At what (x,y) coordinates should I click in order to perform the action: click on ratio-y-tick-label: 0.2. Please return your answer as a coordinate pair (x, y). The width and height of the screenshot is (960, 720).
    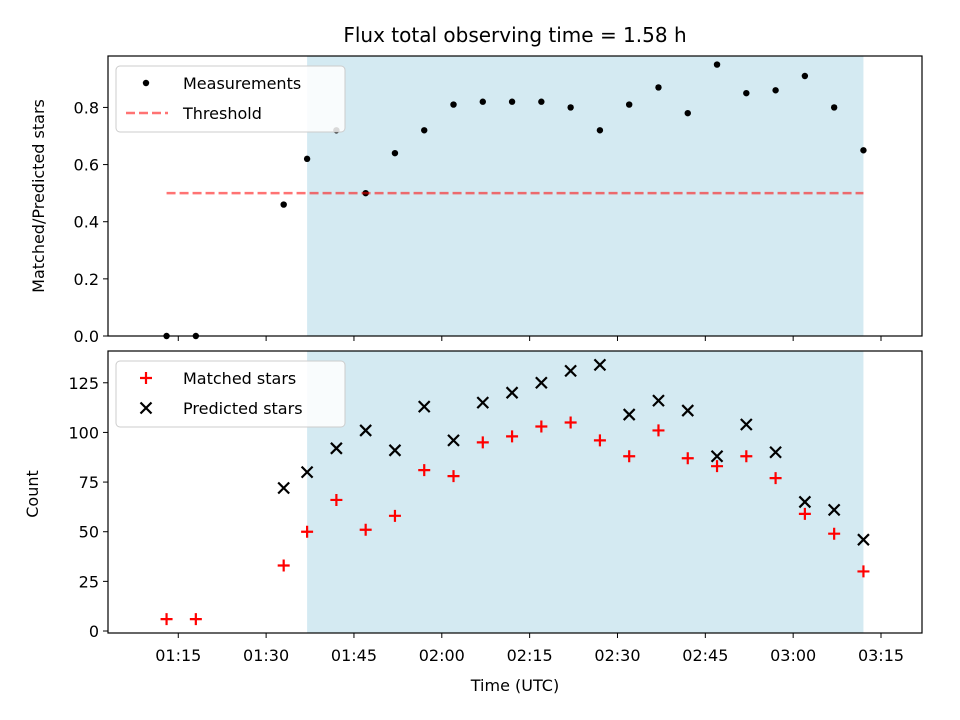
    Looking at the image, I should click on (86, 279).